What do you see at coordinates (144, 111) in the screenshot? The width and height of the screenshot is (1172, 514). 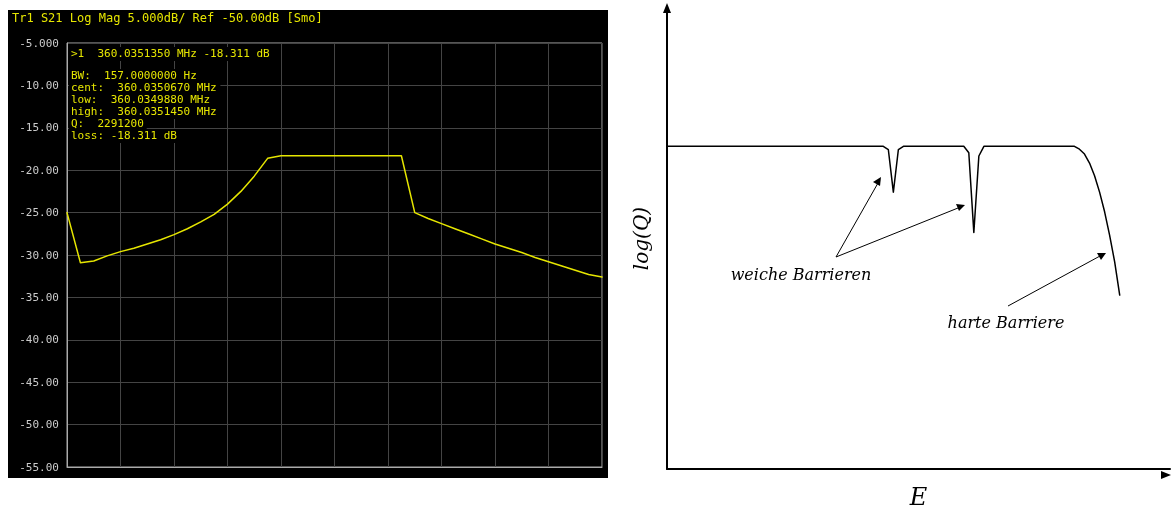 I see `annotation: high: 360.0351450 MHz` at bounding box center [144, 111].